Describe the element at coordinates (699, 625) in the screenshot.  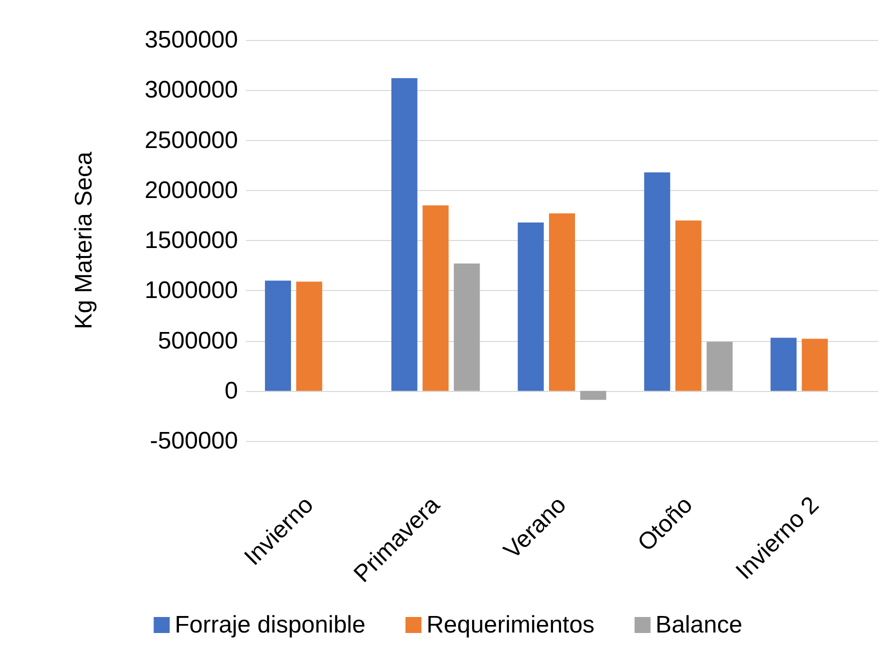
I see `legend-label: Balance` at that location.